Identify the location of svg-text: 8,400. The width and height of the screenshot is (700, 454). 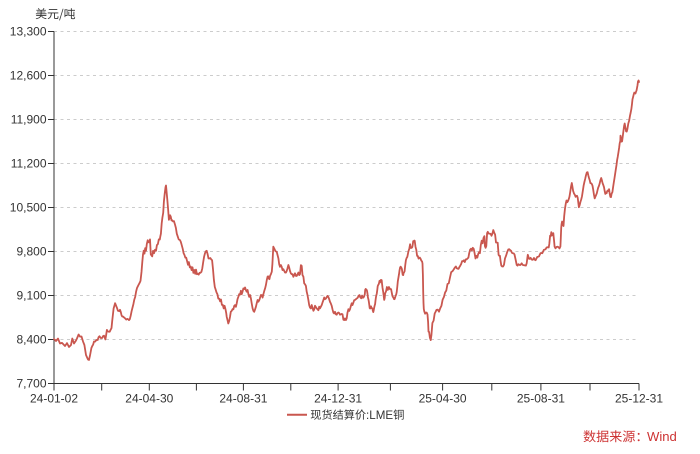
(31, 340).